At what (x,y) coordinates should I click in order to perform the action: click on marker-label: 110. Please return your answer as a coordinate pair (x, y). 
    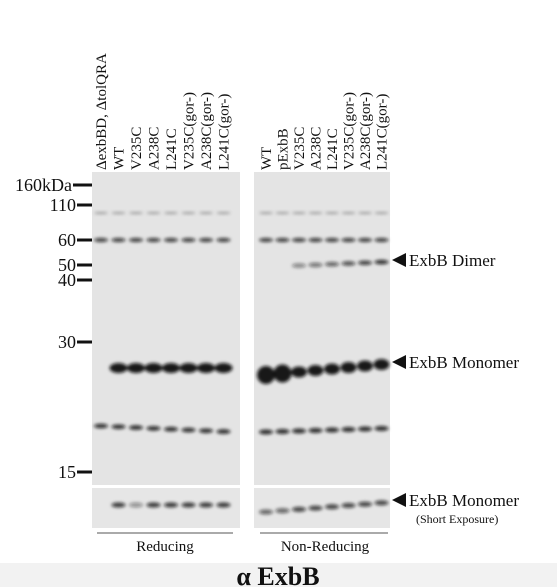
    Looking at the image, I should click on (63, 205).